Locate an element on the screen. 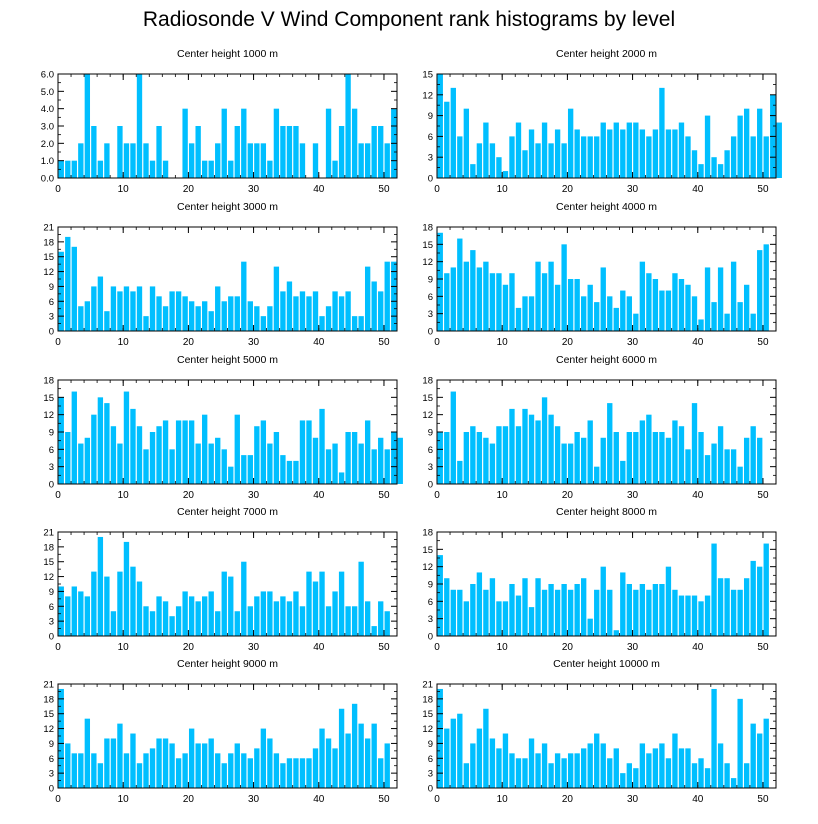  y-tick-label: 6 is located at coordinates (430, 137).